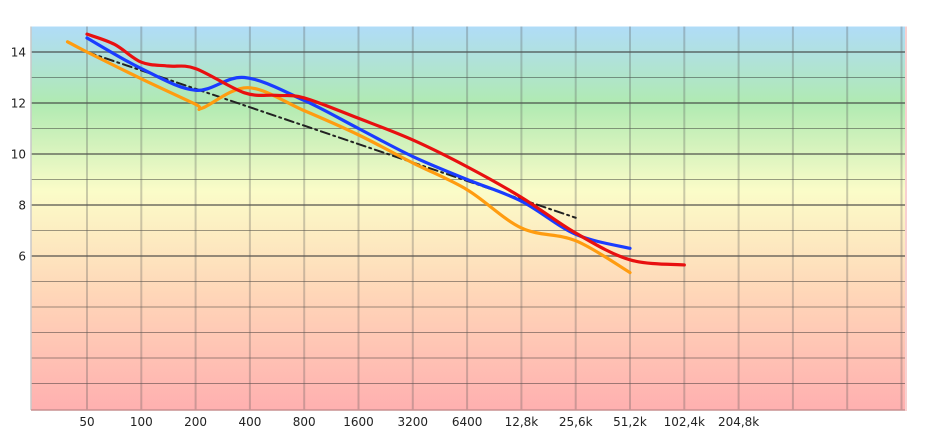 The height and width of the screenshot is (446, 928). Describe the element at coordinates (18, 155) in the screenshot. I see `y-tick-label: 10` at that location.